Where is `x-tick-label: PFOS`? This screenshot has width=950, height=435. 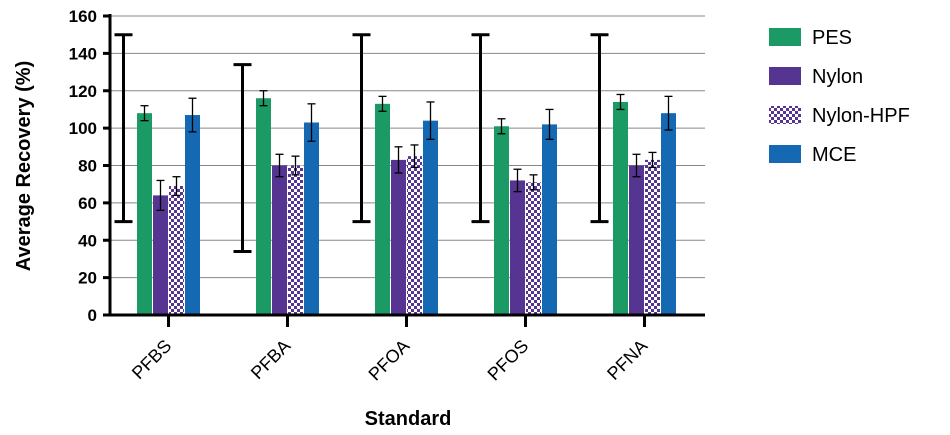 x-tick-label: PFOS is located at coordinates (508, 360).